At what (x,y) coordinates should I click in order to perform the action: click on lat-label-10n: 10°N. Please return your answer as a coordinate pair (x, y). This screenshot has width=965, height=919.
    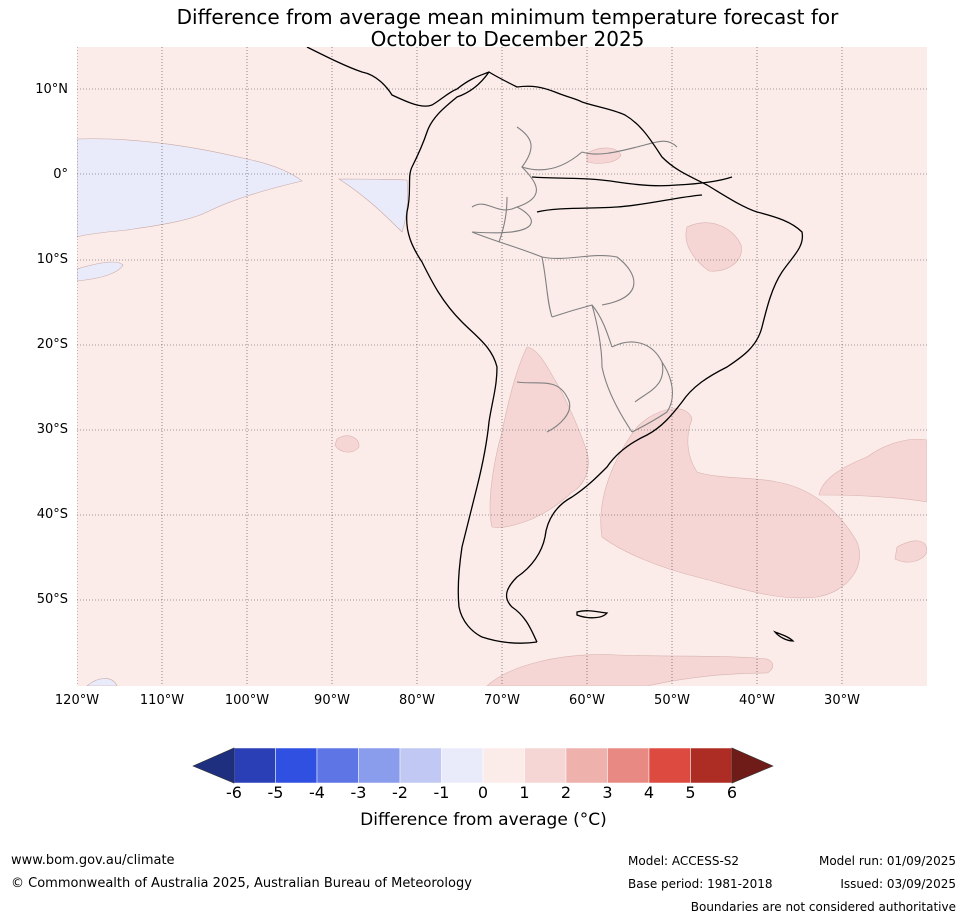
    Looking at the image, I should click on (51, 89).